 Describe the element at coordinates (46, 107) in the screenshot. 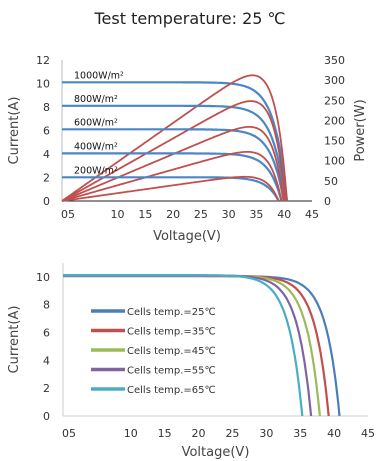

I see `y-left-tick-label: 8` at that location.